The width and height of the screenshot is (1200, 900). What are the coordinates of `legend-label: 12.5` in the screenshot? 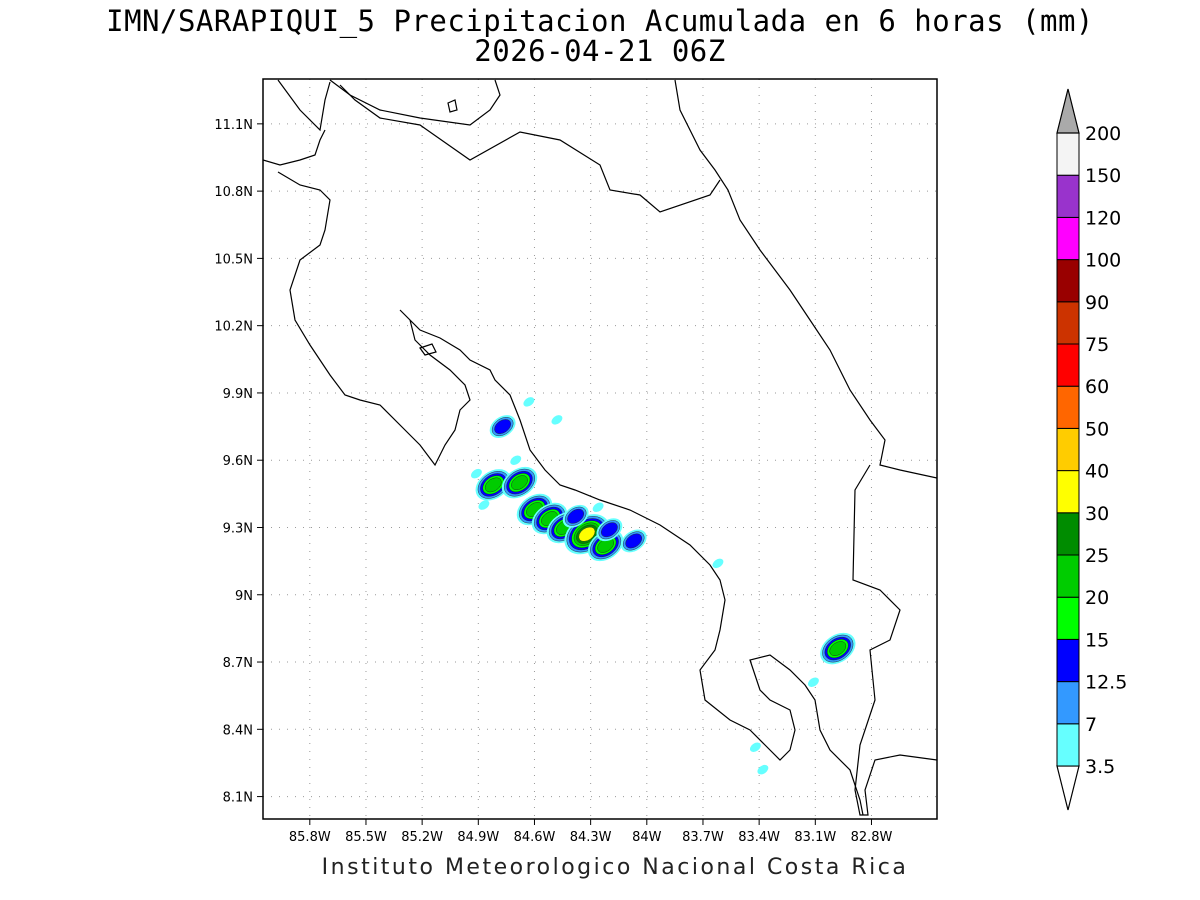 It's located at (1106, 683).